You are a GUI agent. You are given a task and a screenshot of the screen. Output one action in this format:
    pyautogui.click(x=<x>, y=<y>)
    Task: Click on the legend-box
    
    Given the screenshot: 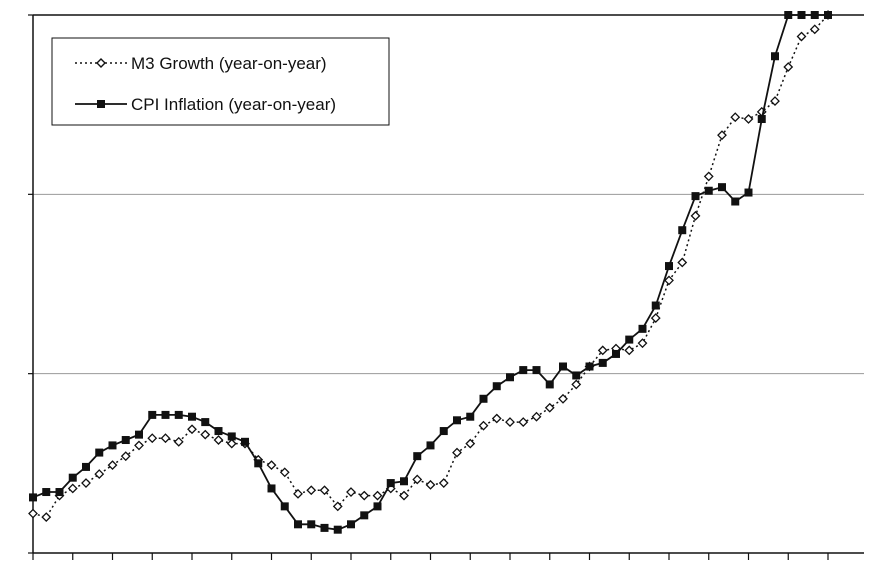 What is the action you would take?
    pyautogui.click(x=220, y=81)
    